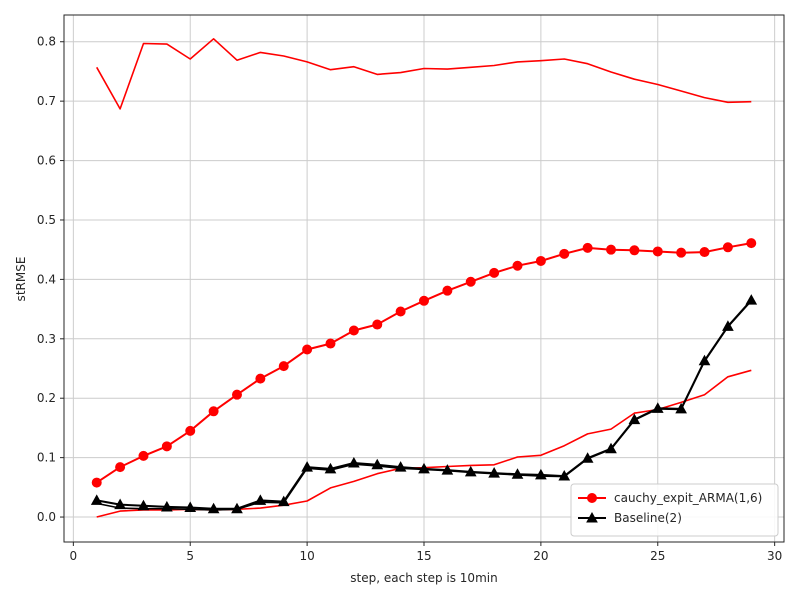 The height and width of the screenshot is (600, 800). I want to click on x-tick-label: 20, so click(540, 556).